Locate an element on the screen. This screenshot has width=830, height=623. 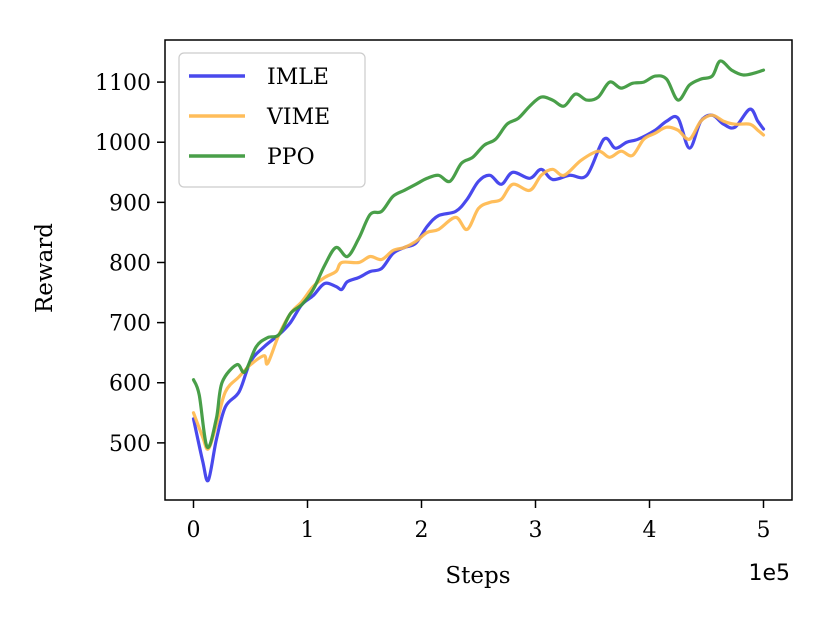
x-tick-label: 4 is located at coordinates (650, 530).